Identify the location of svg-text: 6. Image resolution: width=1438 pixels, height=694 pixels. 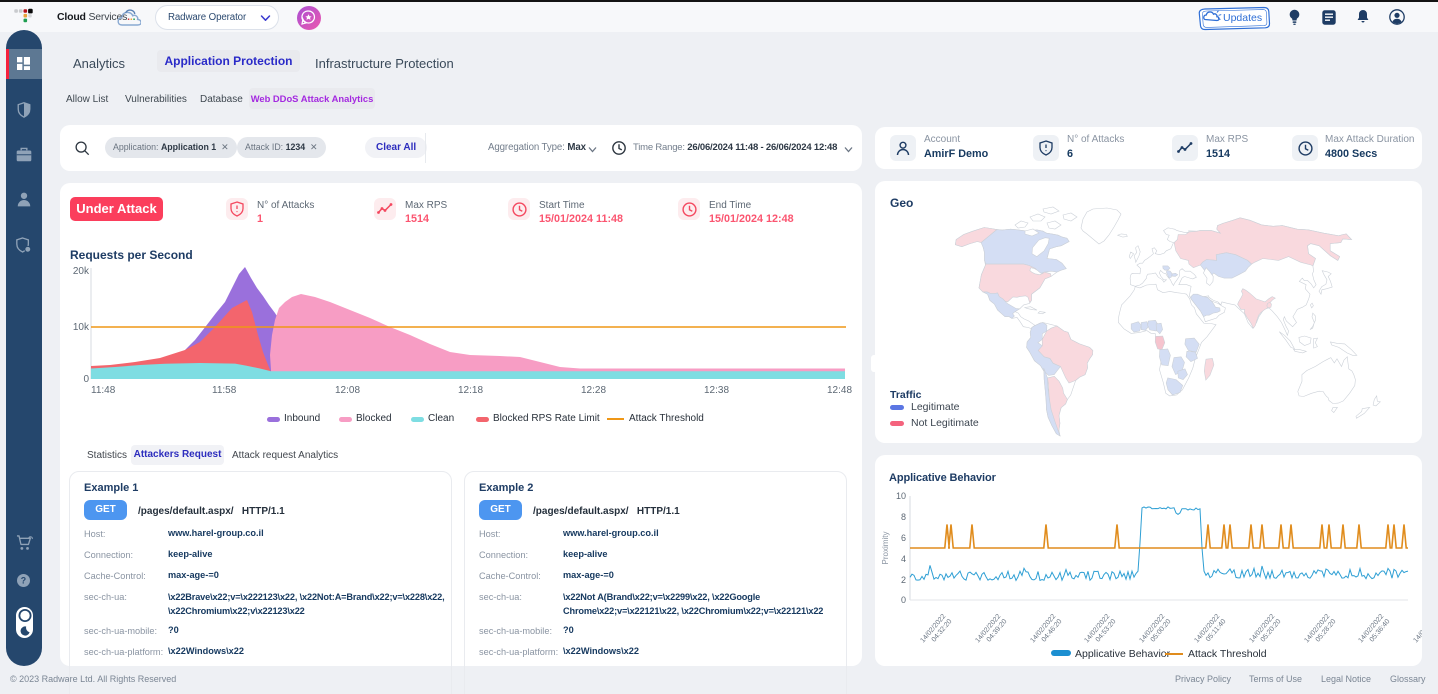
(903, 538).